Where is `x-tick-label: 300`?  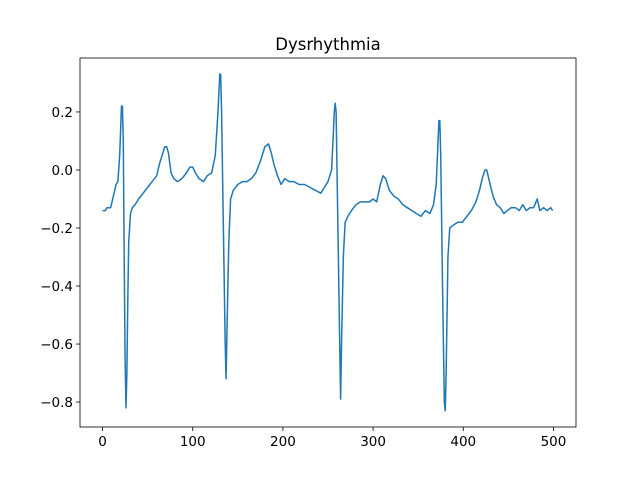 x-tick-label: 300 is located at coordinates (373, 442).